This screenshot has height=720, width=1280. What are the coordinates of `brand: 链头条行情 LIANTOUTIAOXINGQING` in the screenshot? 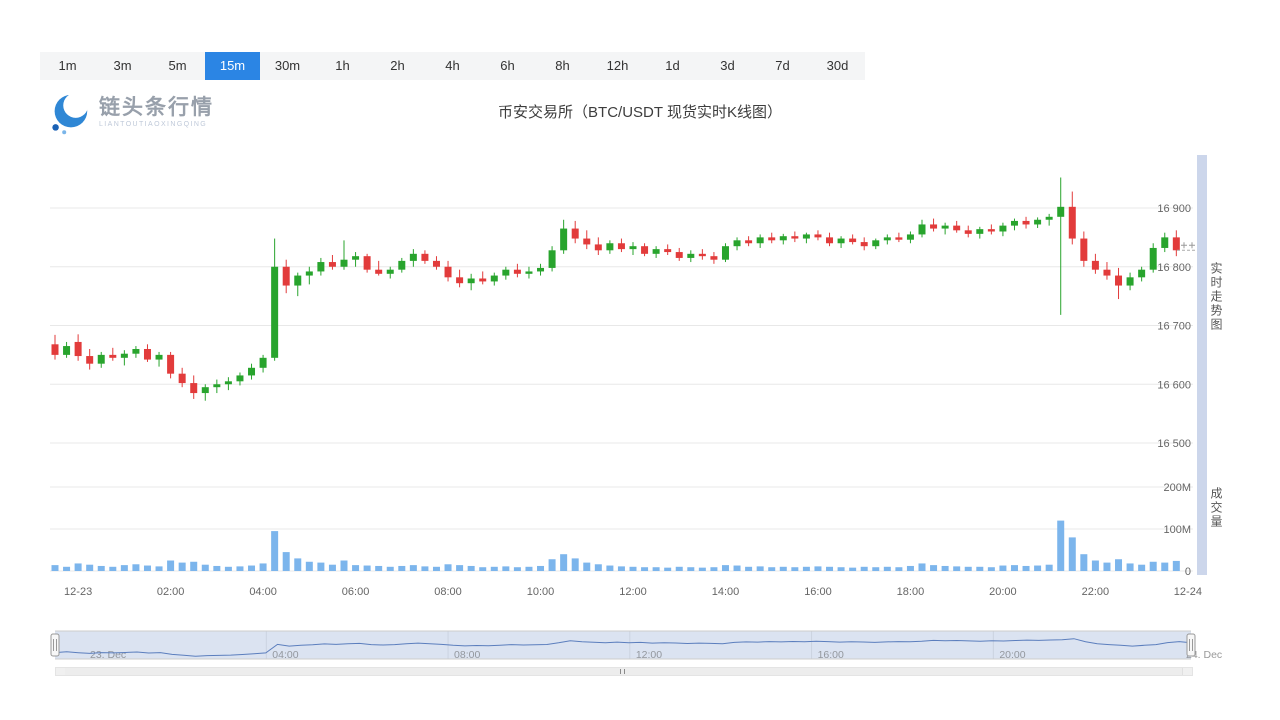 It's located at (130, 114).